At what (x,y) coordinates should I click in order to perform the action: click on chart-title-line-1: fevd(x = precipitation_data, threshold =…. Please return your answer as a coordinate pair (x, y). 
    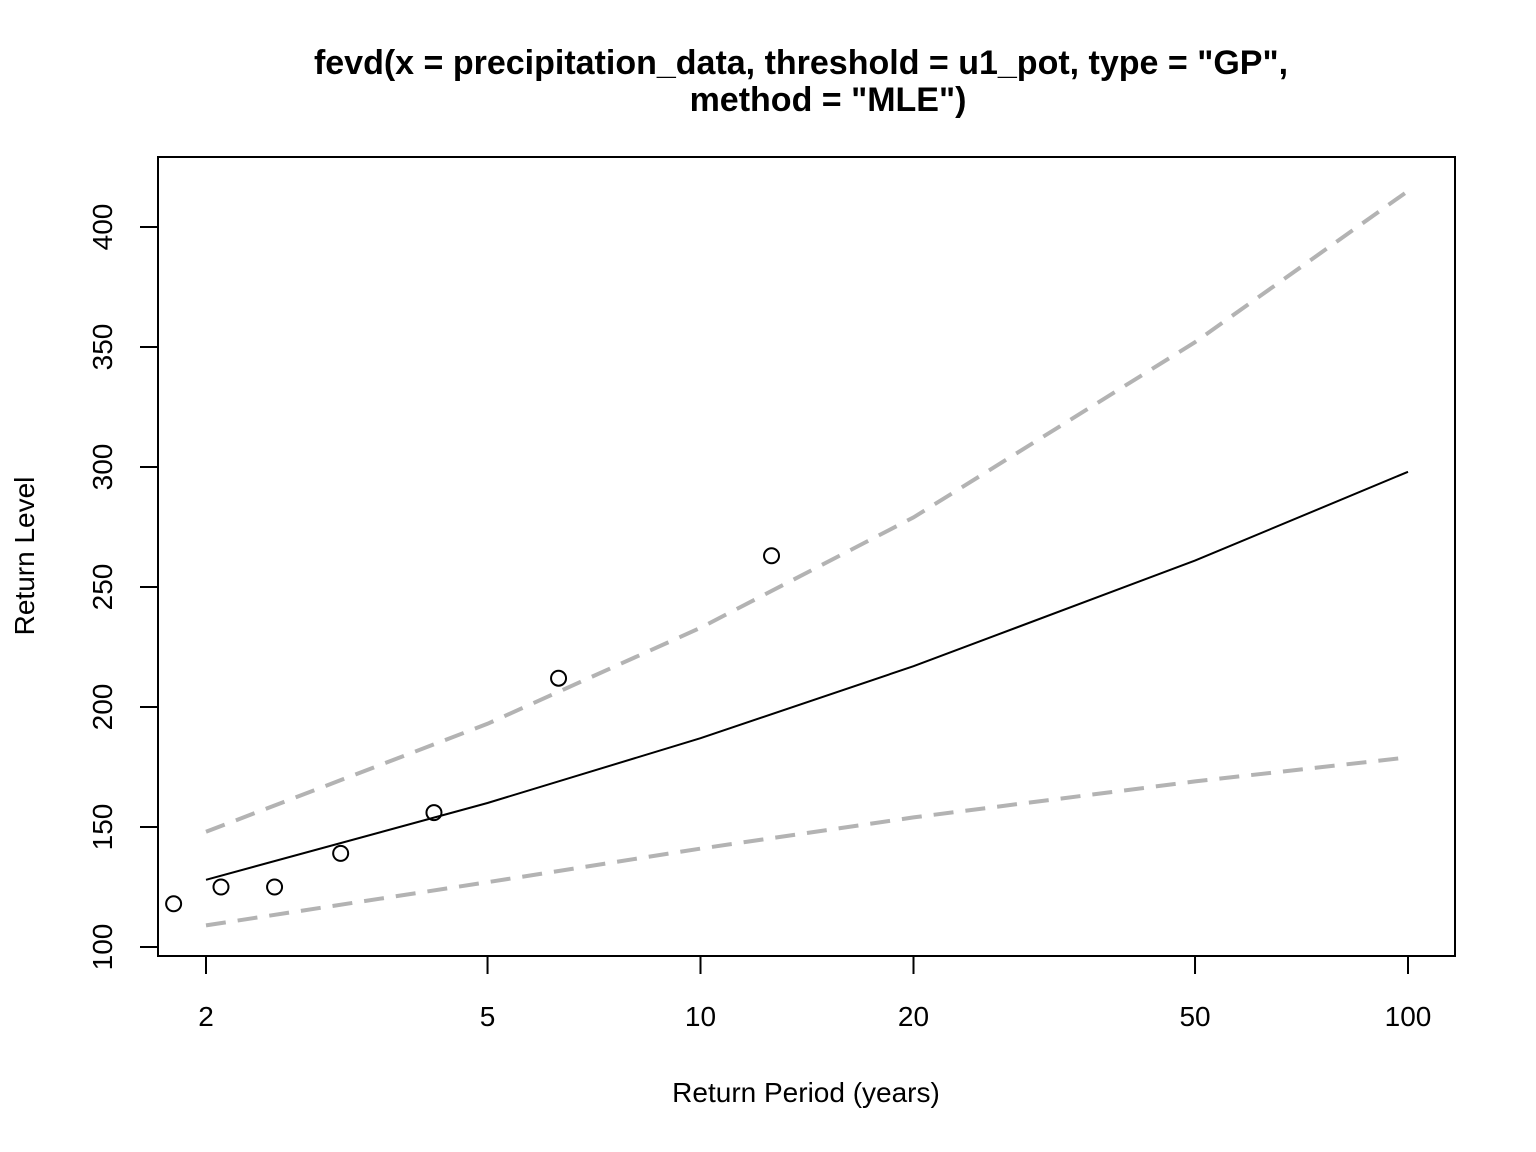
    Looking at the image, I should click on (801, 63).